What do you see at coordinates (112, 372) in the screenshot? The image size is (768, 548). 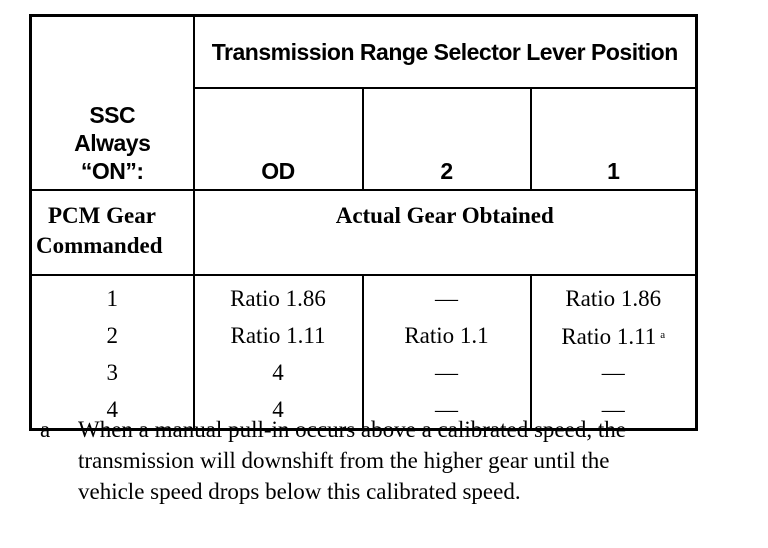 I see `cell: 3` at bounding box center [112, 372].